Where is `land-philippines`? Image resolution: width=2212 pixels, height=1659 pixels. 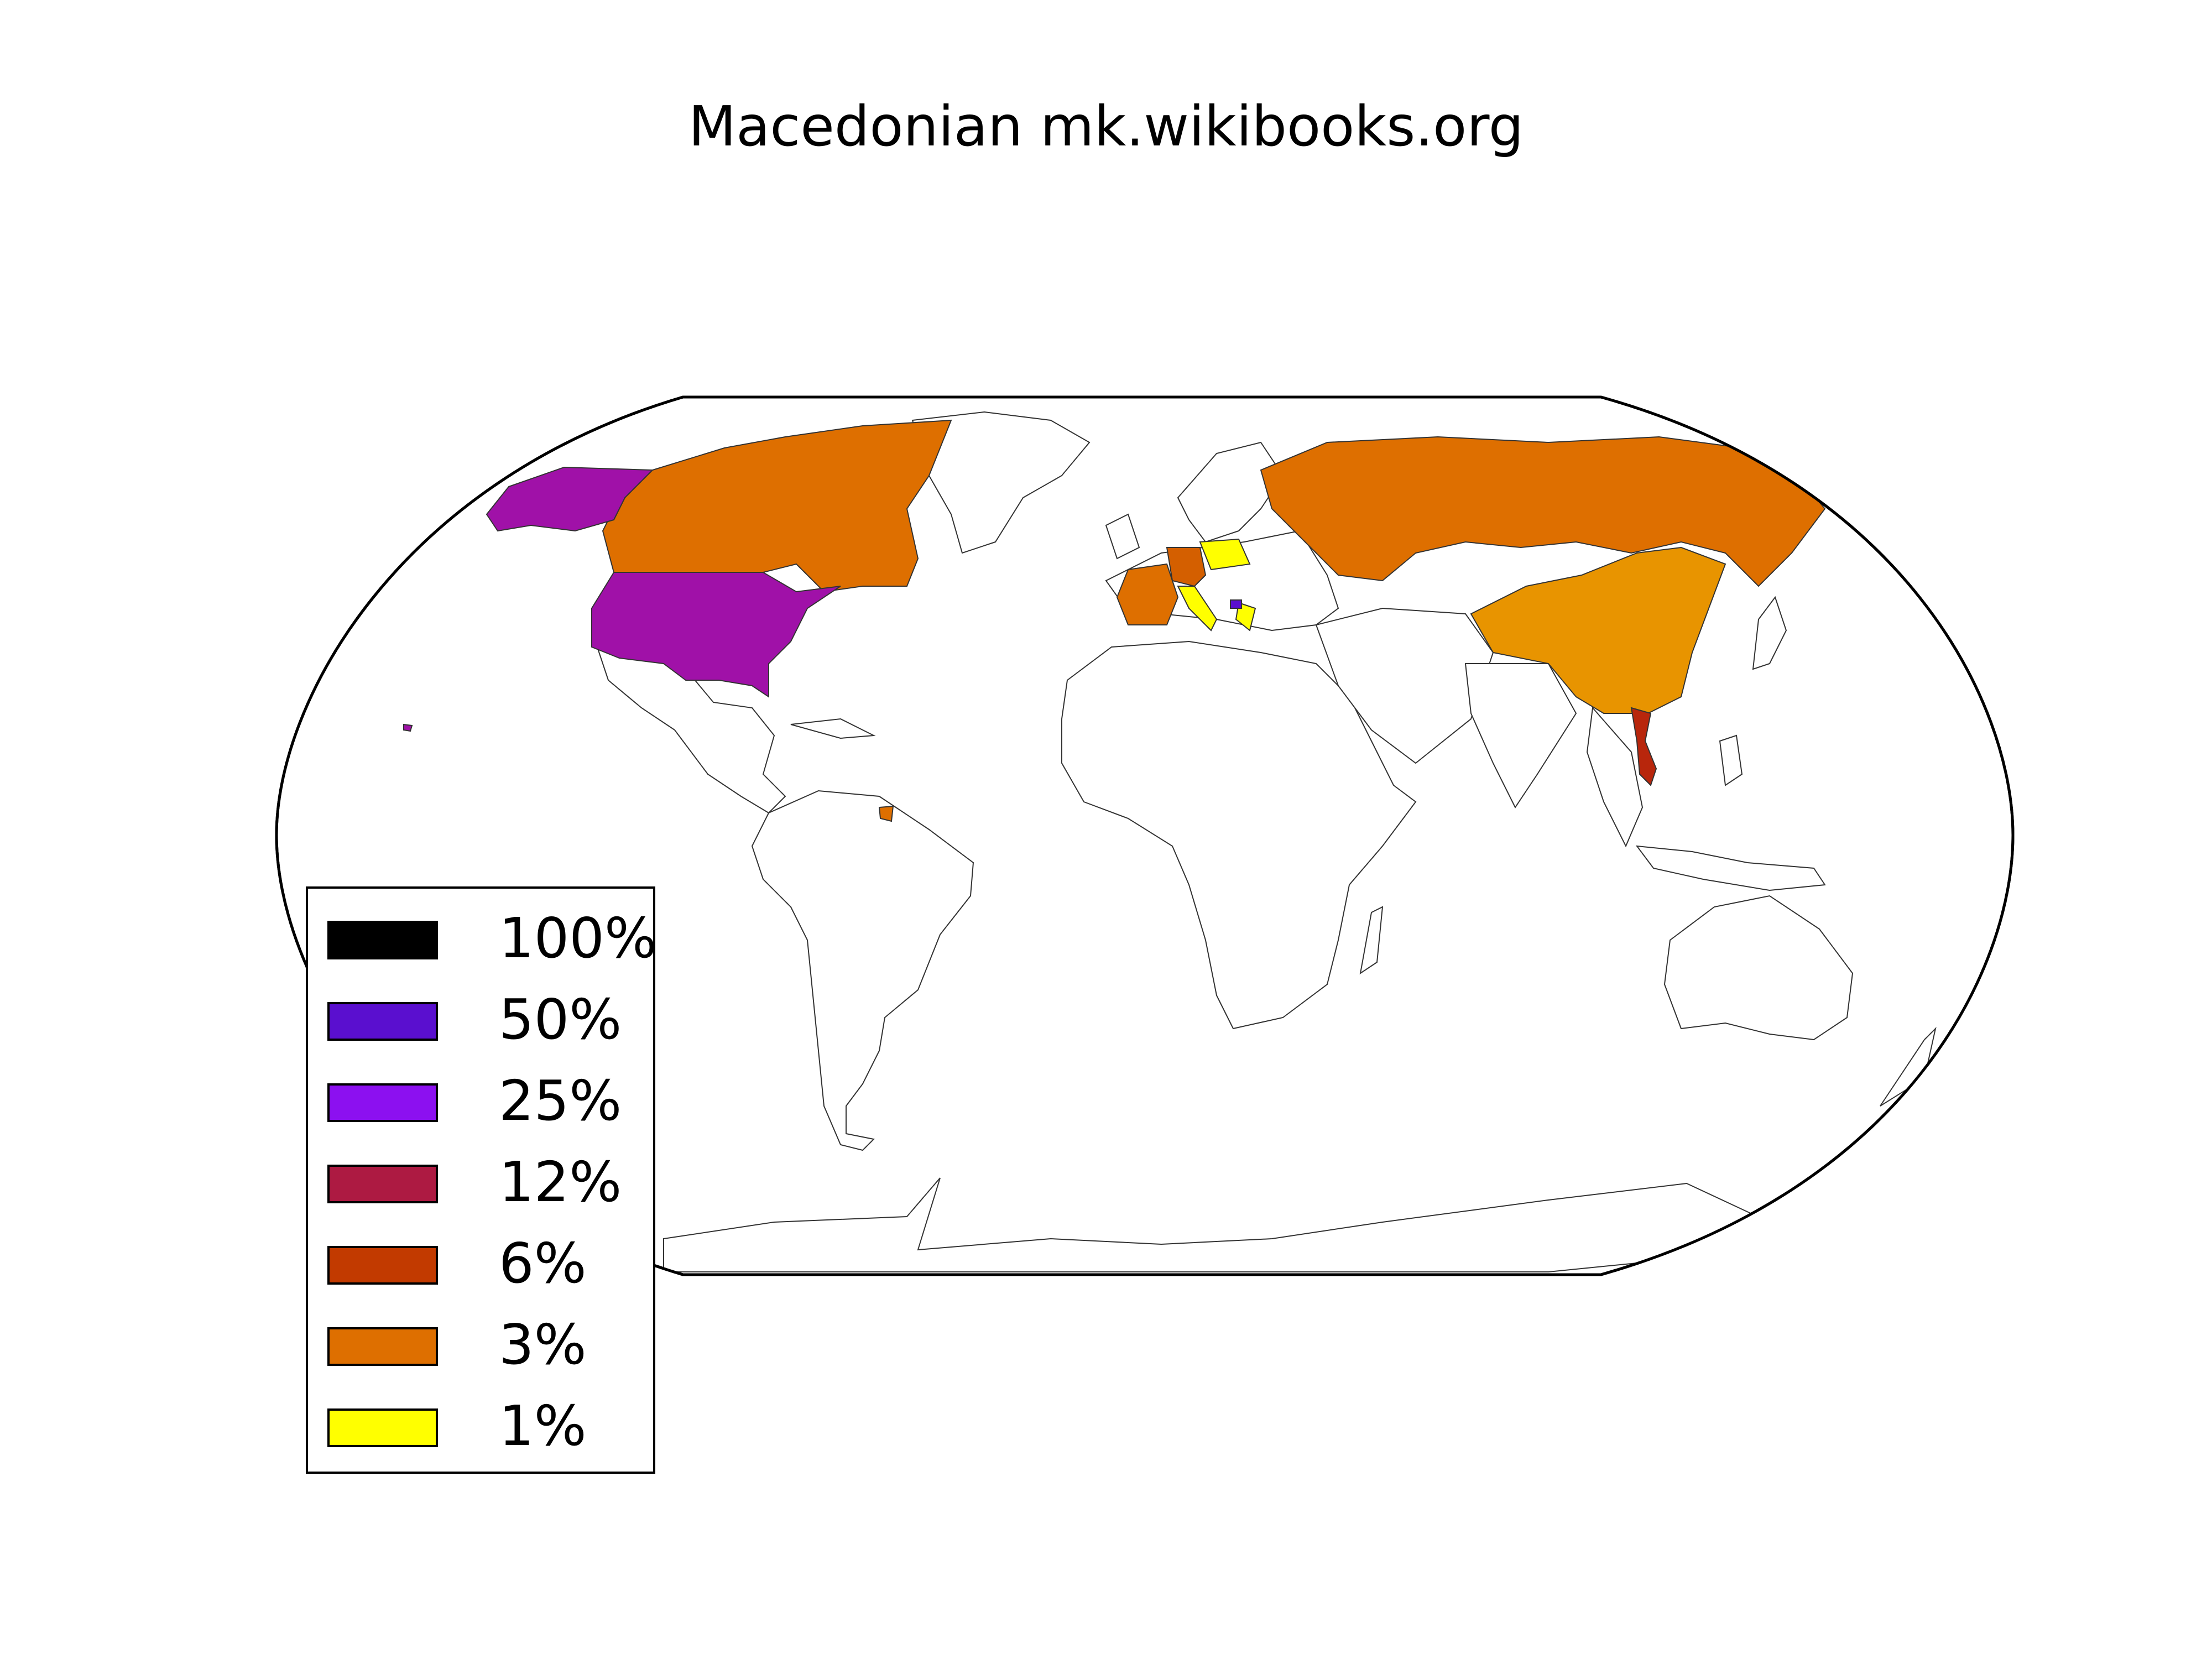 land-philippines is located at coordinates (1731, 760).